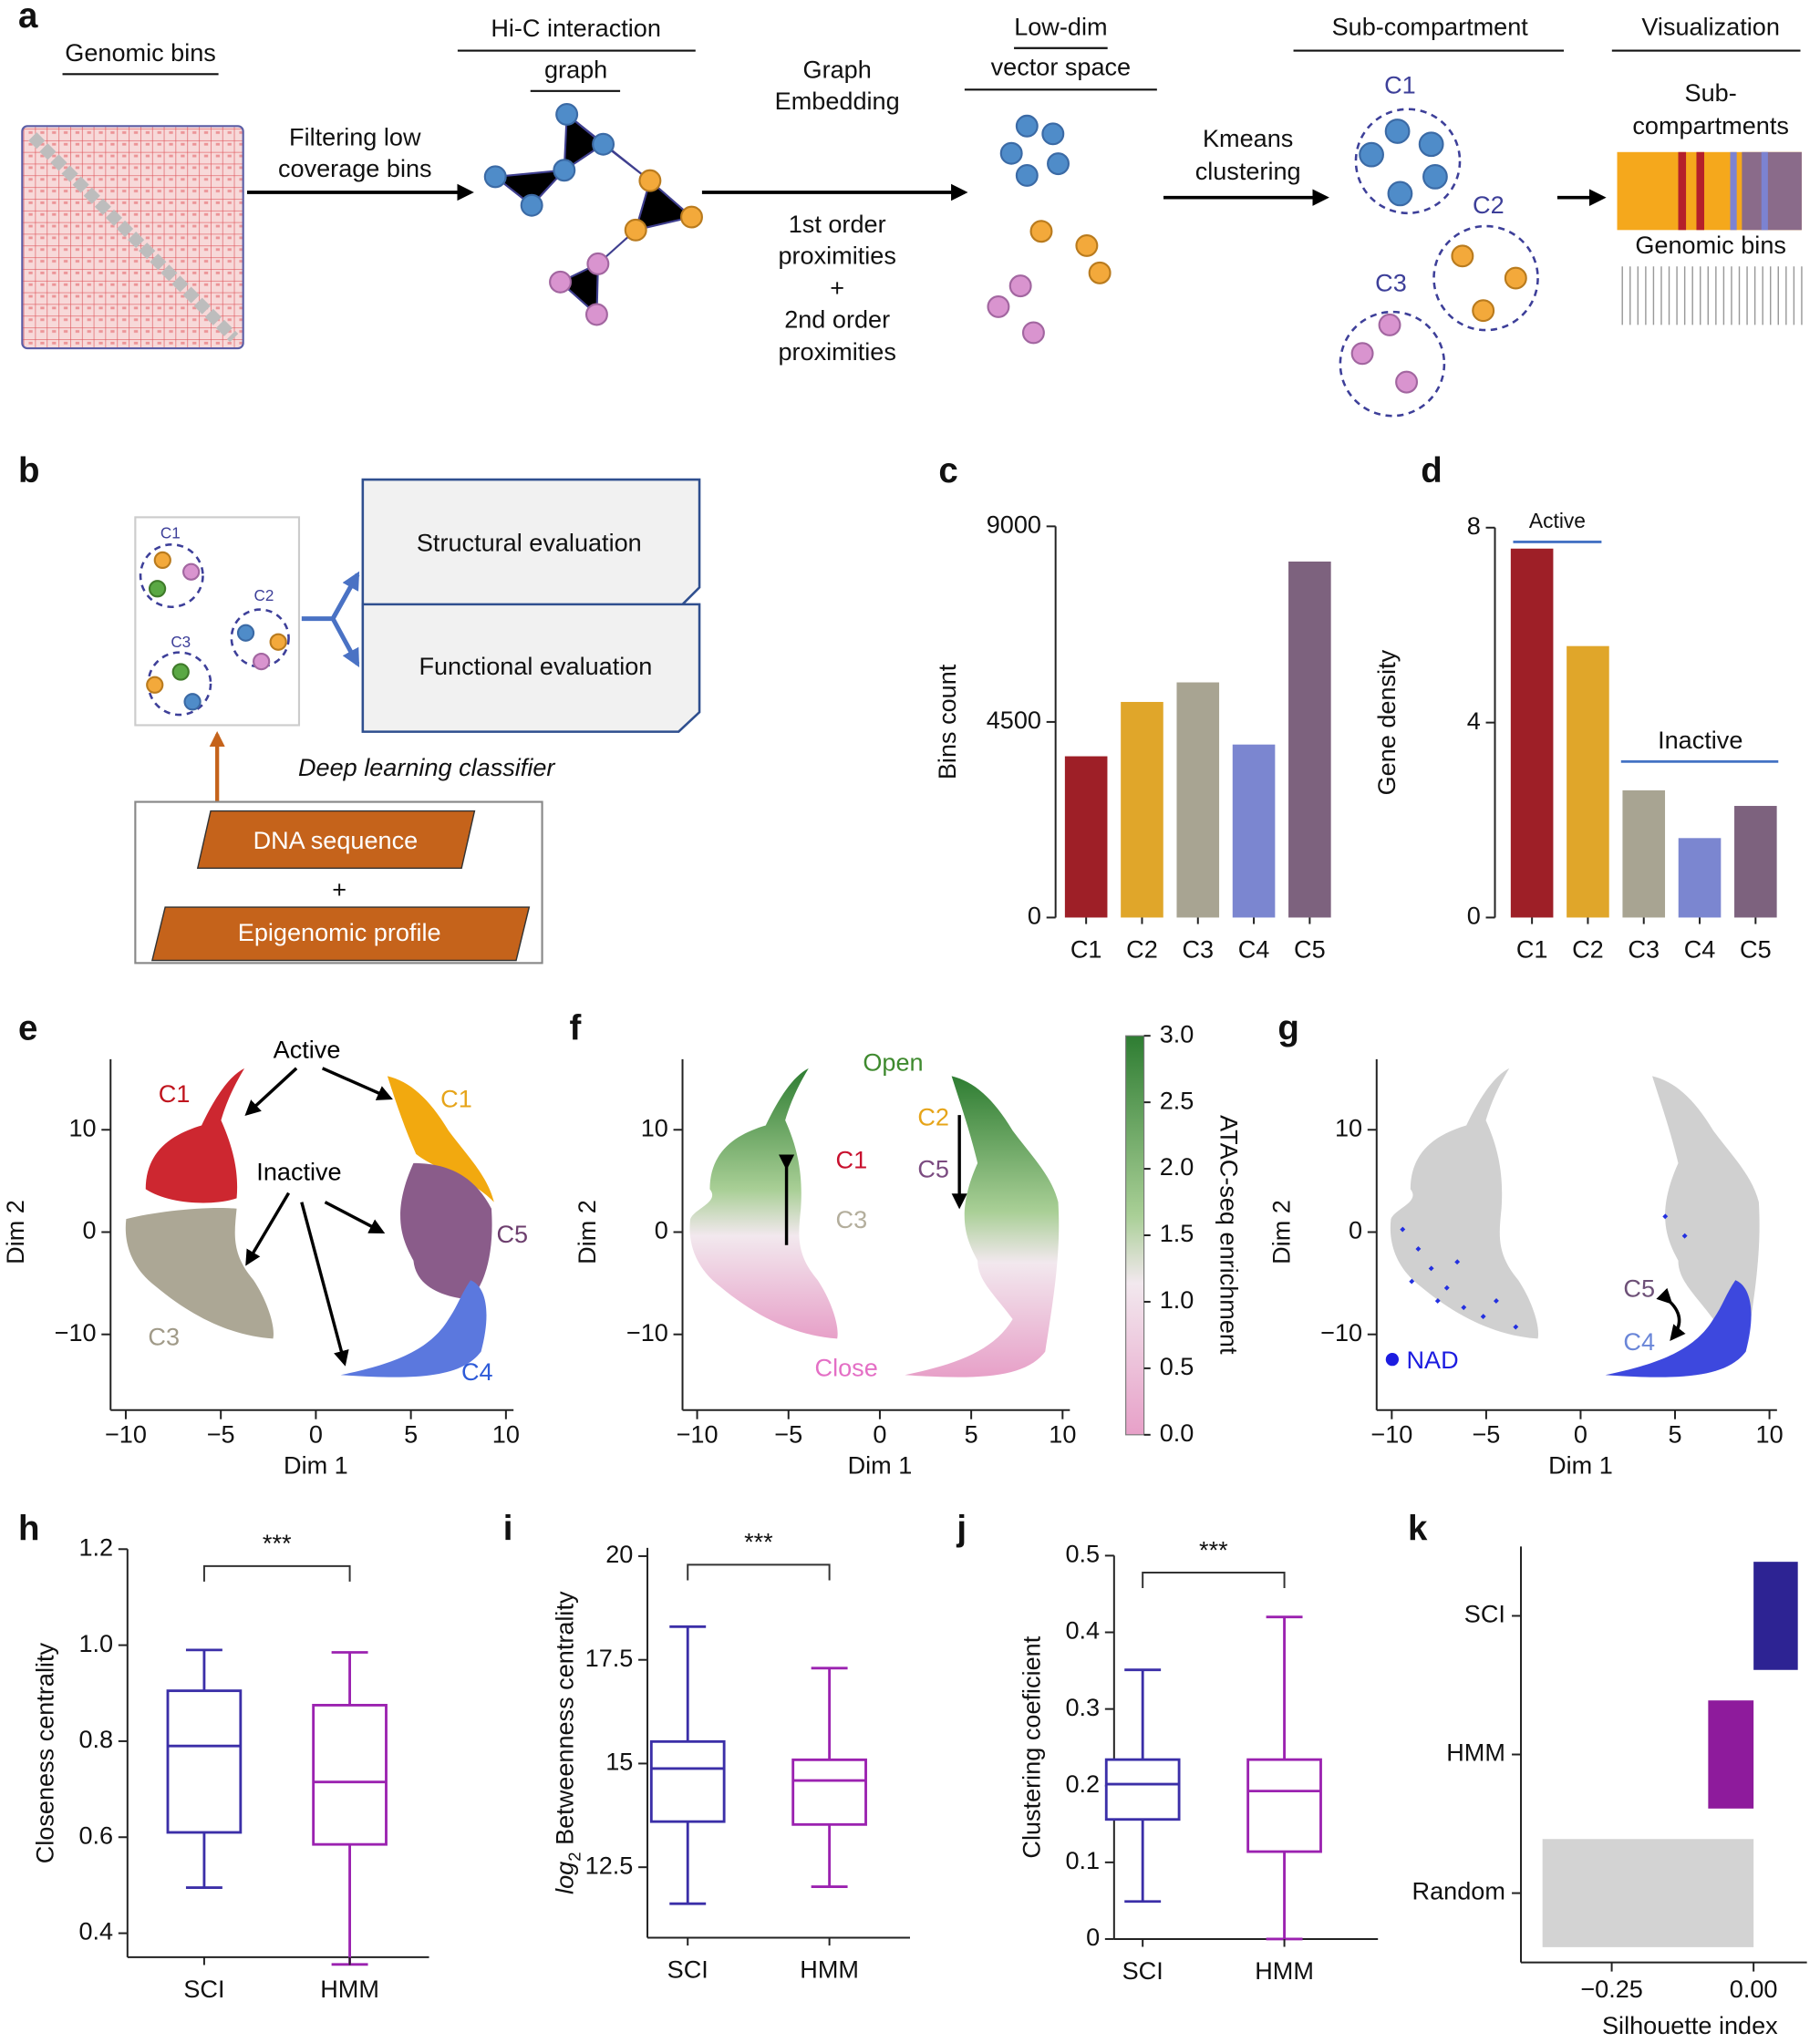  I want to click on y-tick-label: 20, so click(619, 1554).